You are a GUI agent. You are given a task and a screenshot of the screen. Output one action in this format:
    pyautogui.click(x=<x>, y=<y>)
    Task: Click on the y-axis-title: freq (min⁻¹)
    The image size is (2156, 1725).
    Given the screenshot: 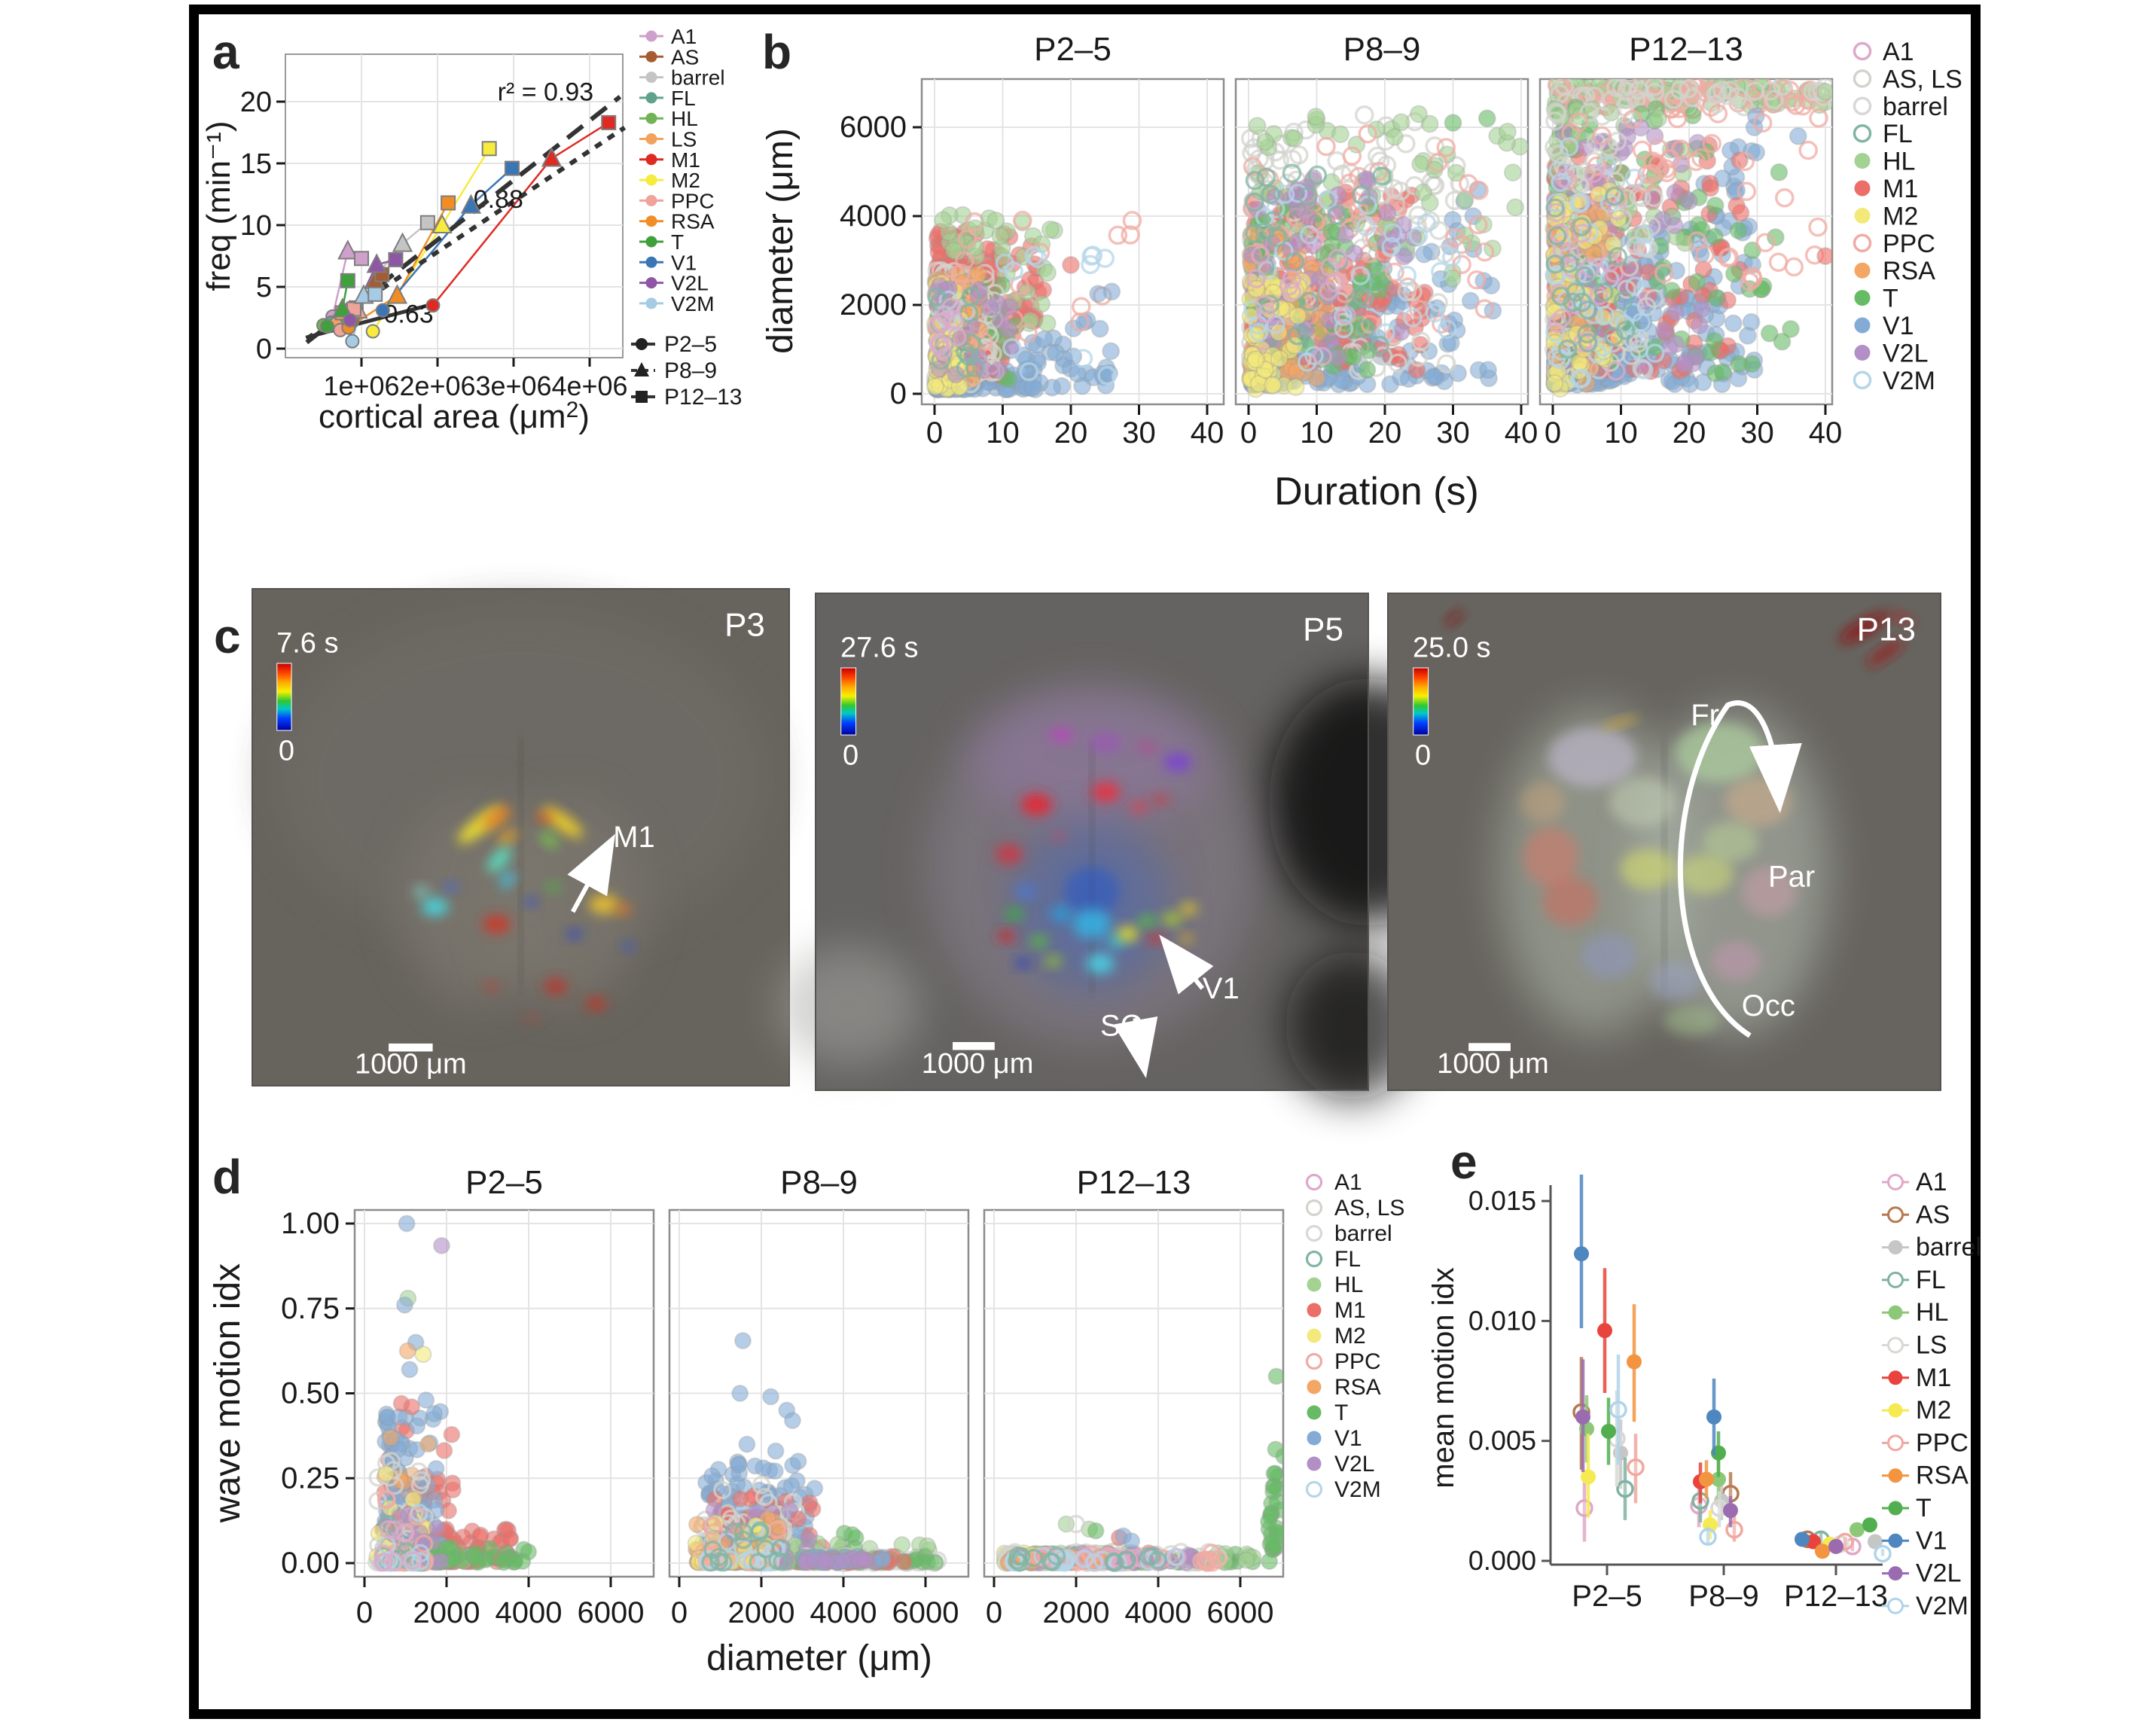 What is the action you would take?
    pyautogui.click(x=219, y=205)
    